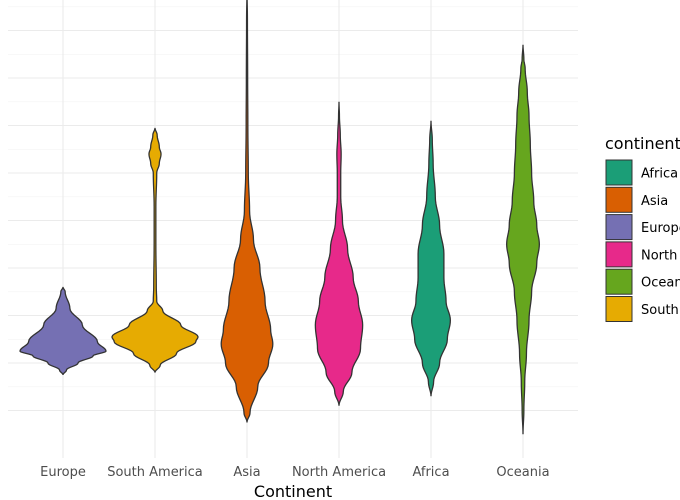 The image size is (680, 500). What do you see at coordinates (642, 240) in the screenshot?
I see `legend-items: Africa Asia Europe North Ocean South` at bounding box center [642, 240].